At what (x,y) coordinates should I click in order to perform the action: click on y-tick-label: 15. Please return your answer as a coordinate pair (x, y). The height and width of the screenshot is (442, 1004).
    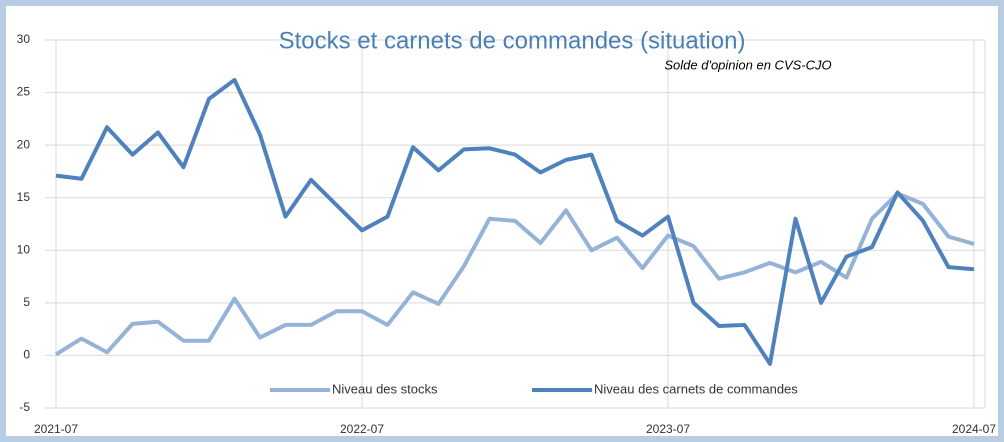
    Looking at the image, I should click on (24, 197).